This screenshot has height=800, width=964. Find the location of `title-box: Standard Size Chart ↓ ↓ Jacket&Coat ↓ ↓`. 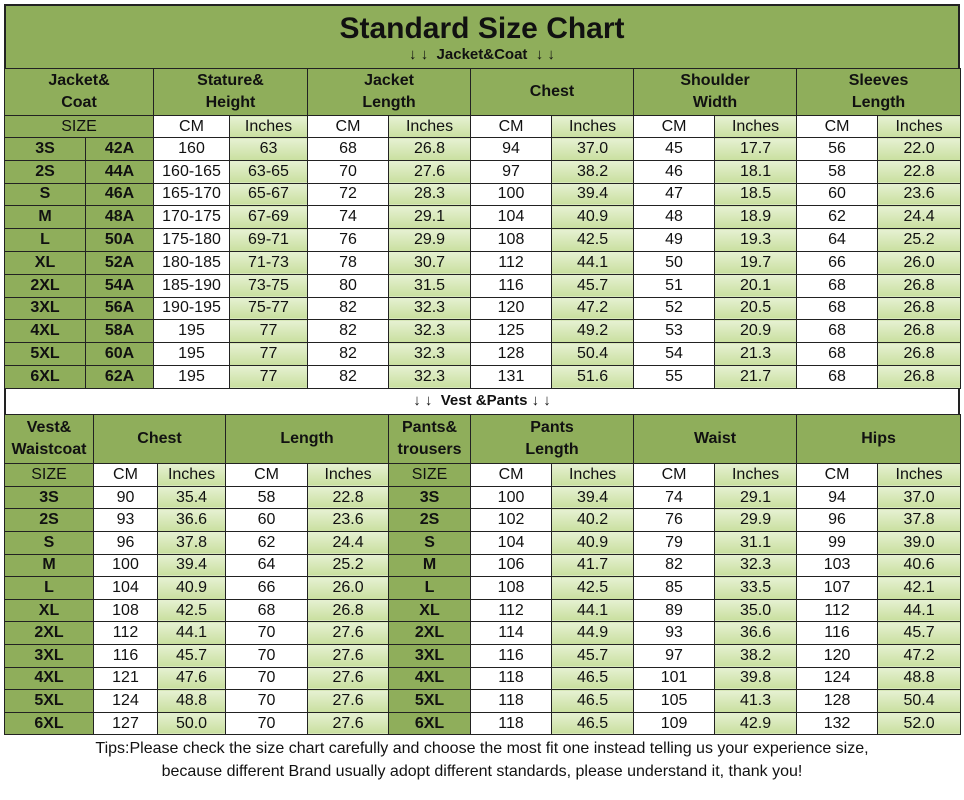

title-box: Standard Size Chart ↓ ↓ Jacket&Coat ↓ ↓ is located at coordinates (482, 36).